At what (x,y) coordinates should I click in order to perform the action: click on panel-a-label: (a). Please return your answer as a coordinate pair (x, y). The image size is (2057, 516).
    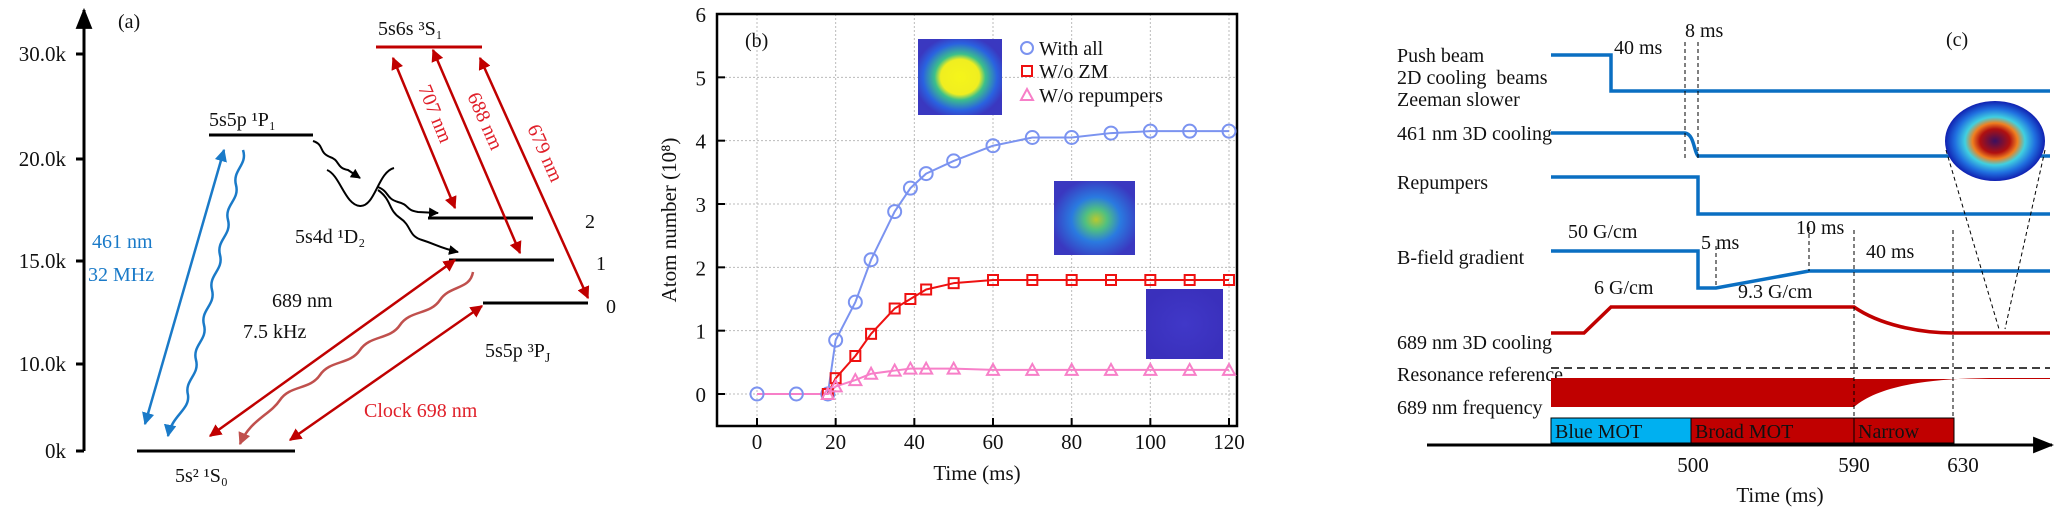
    Looking at the image, I should click on (129, 22).